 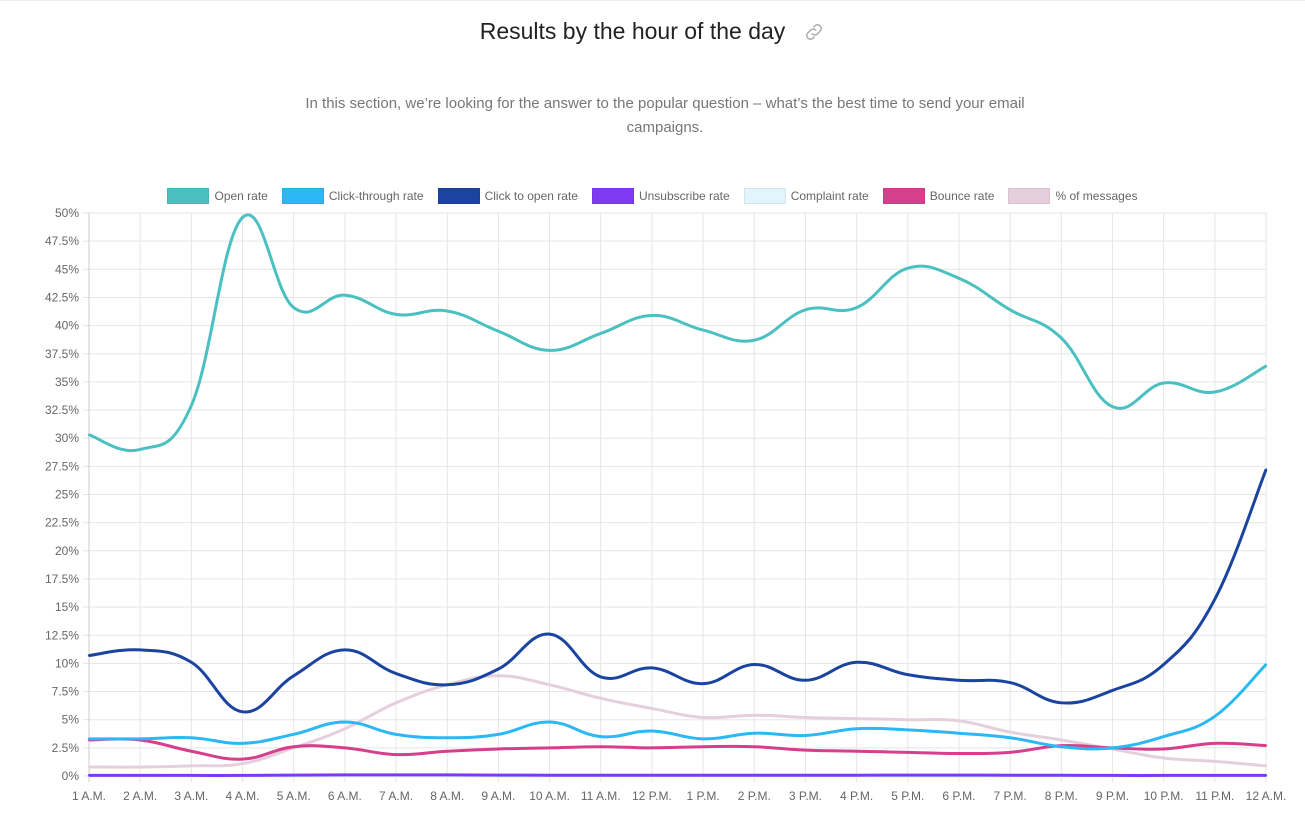 I want to click on x-tick-label: 6 A.M., so click(x=345, y=796).